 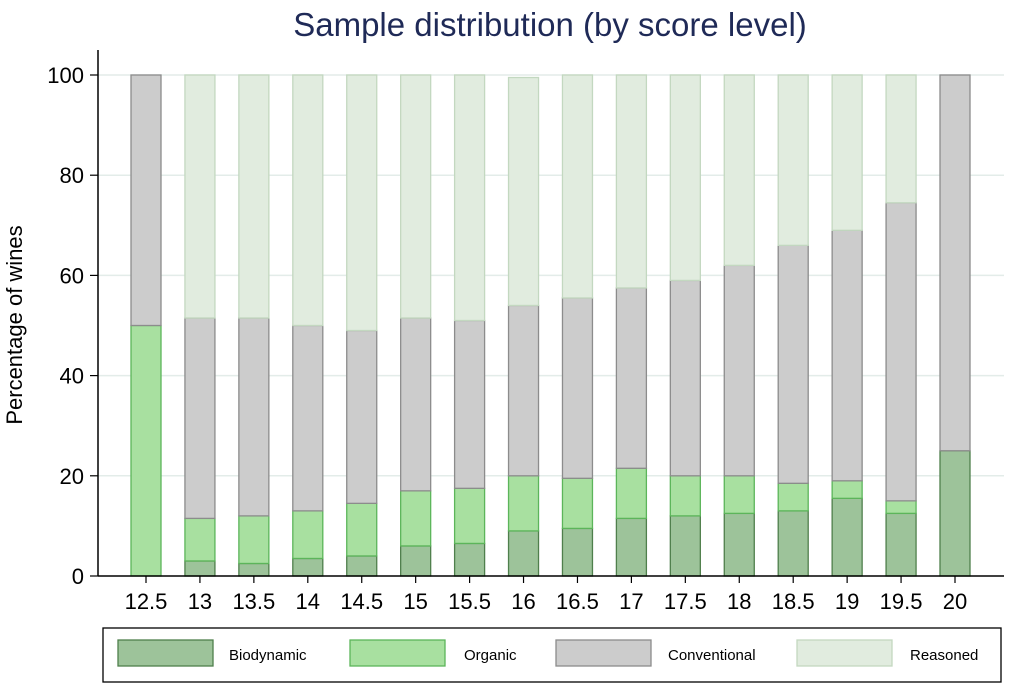 What do you see at coordinates (415, 601) in the screenshot?
I see `x-tick-label: 15` at bounding box center [415, 601].